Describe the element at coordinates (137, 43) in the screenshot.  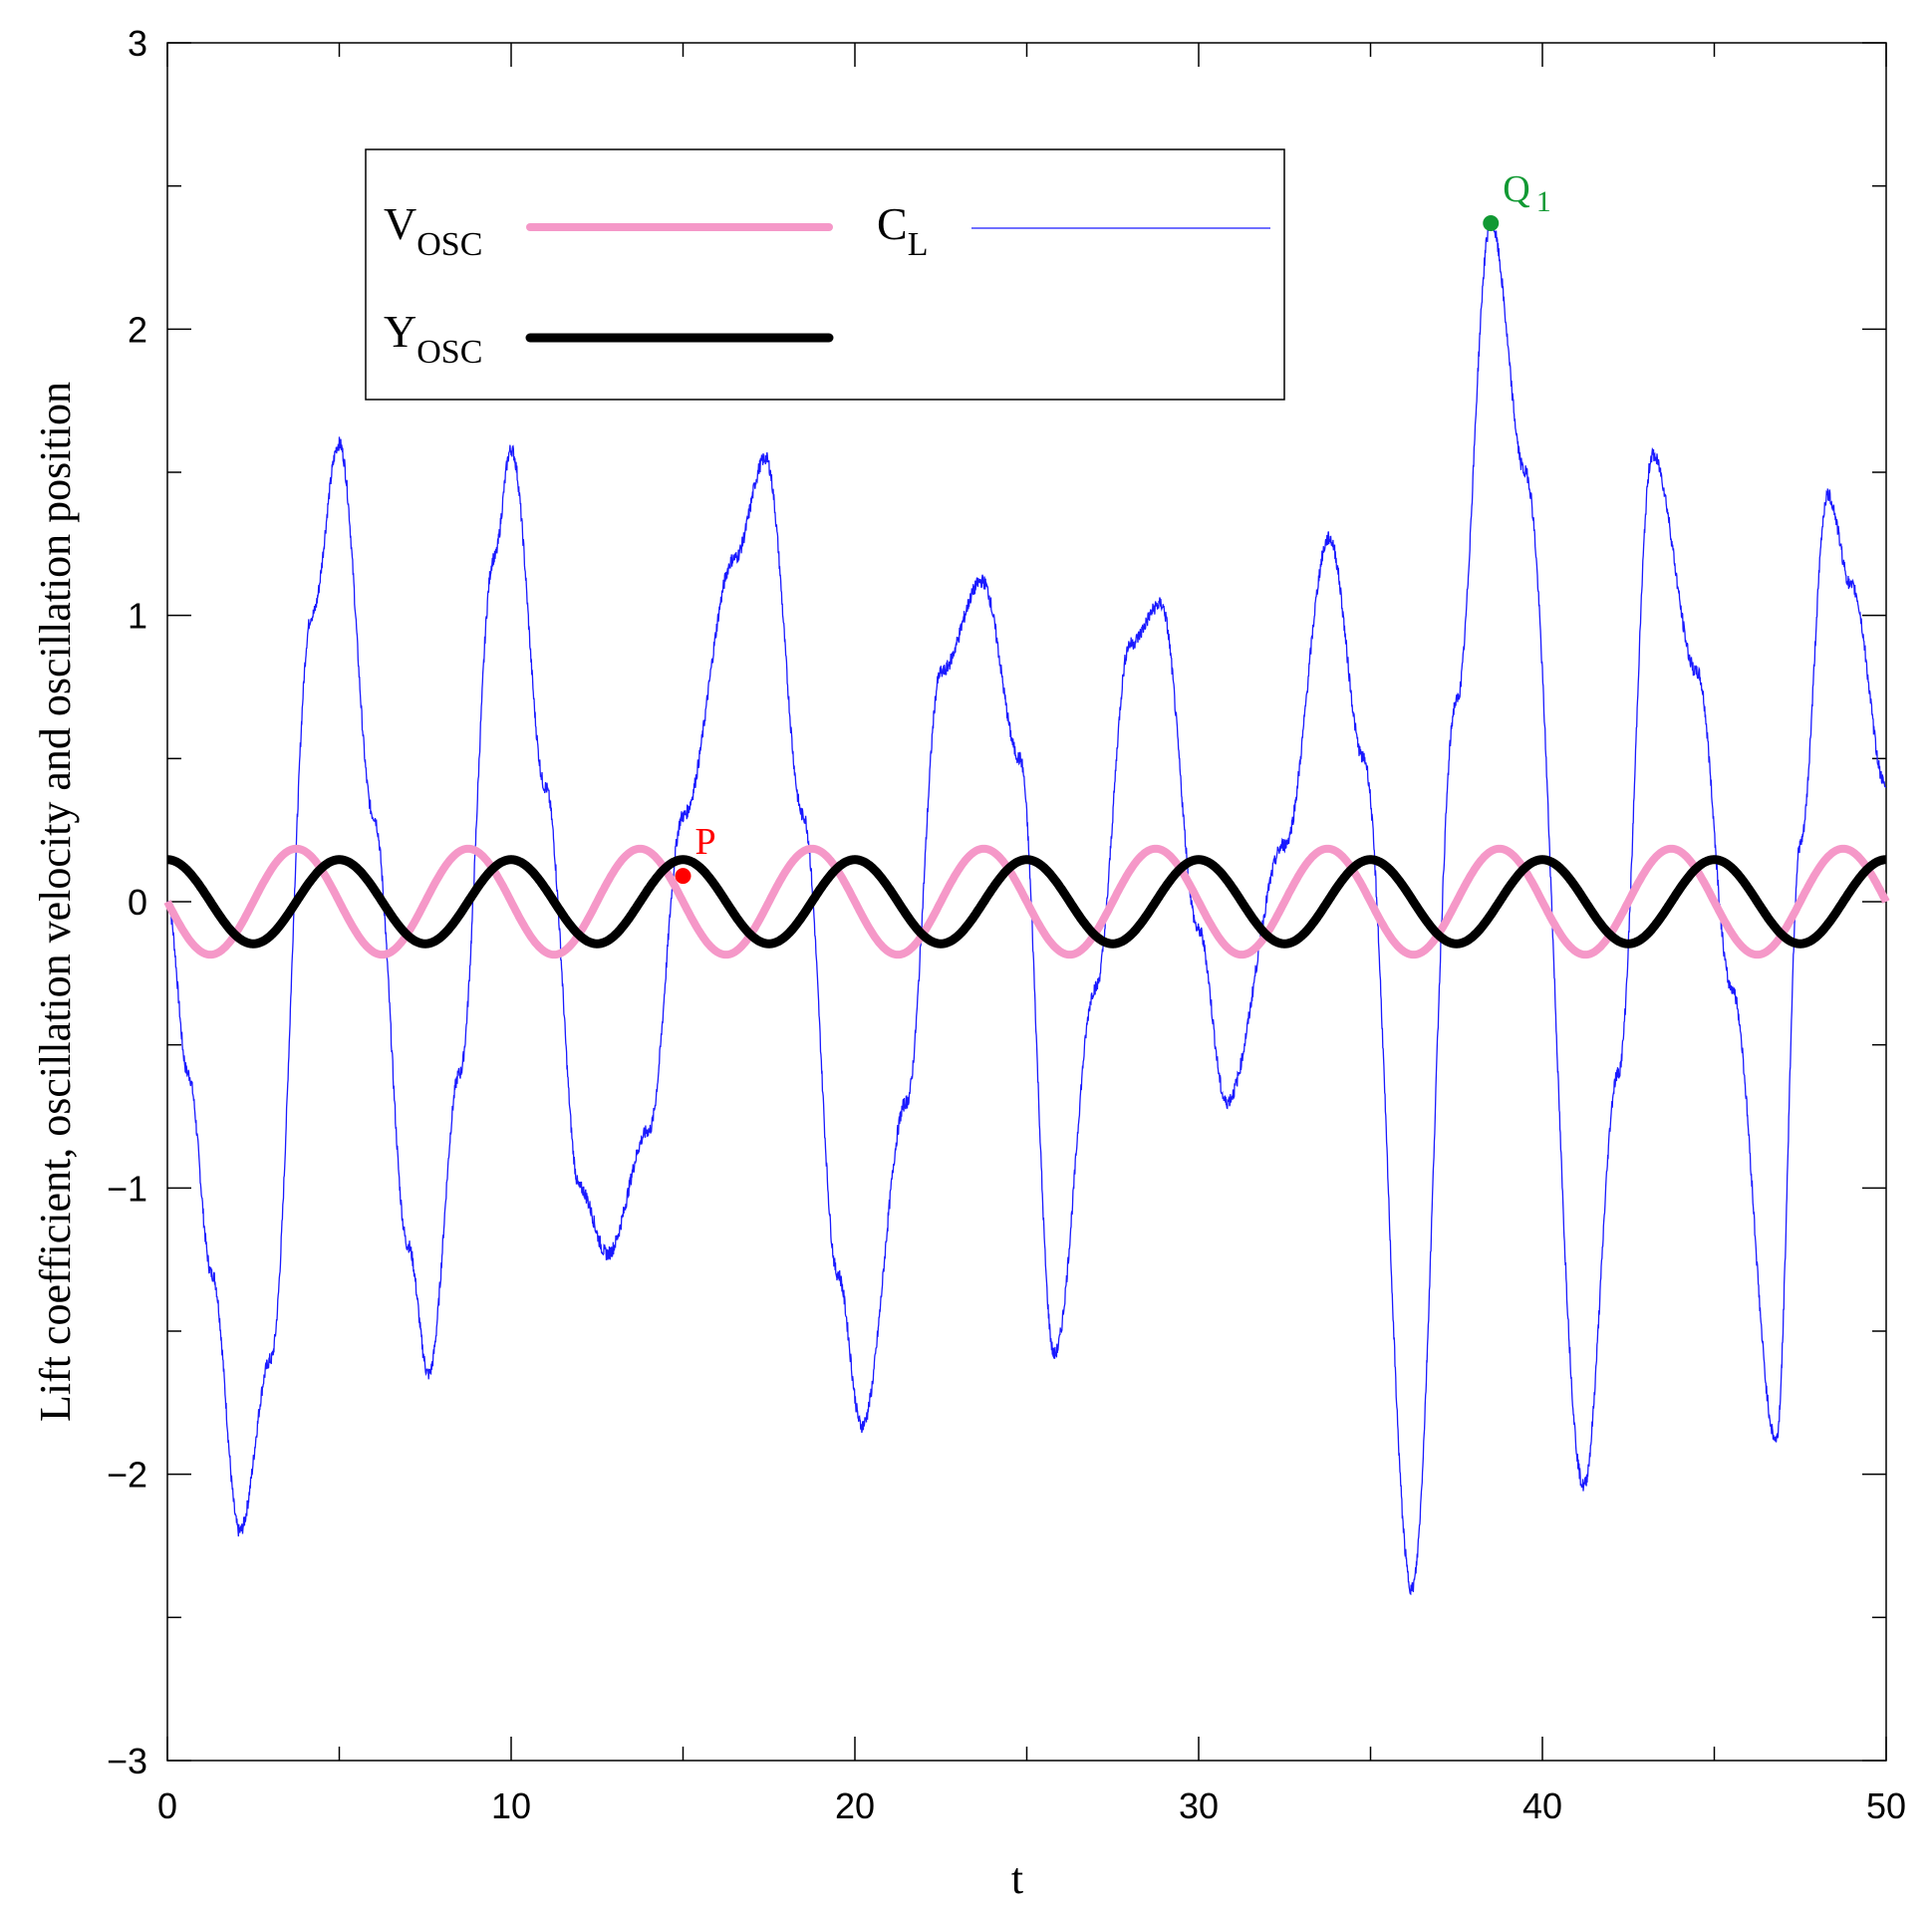
I see `y-tick-label: 3` at that location.